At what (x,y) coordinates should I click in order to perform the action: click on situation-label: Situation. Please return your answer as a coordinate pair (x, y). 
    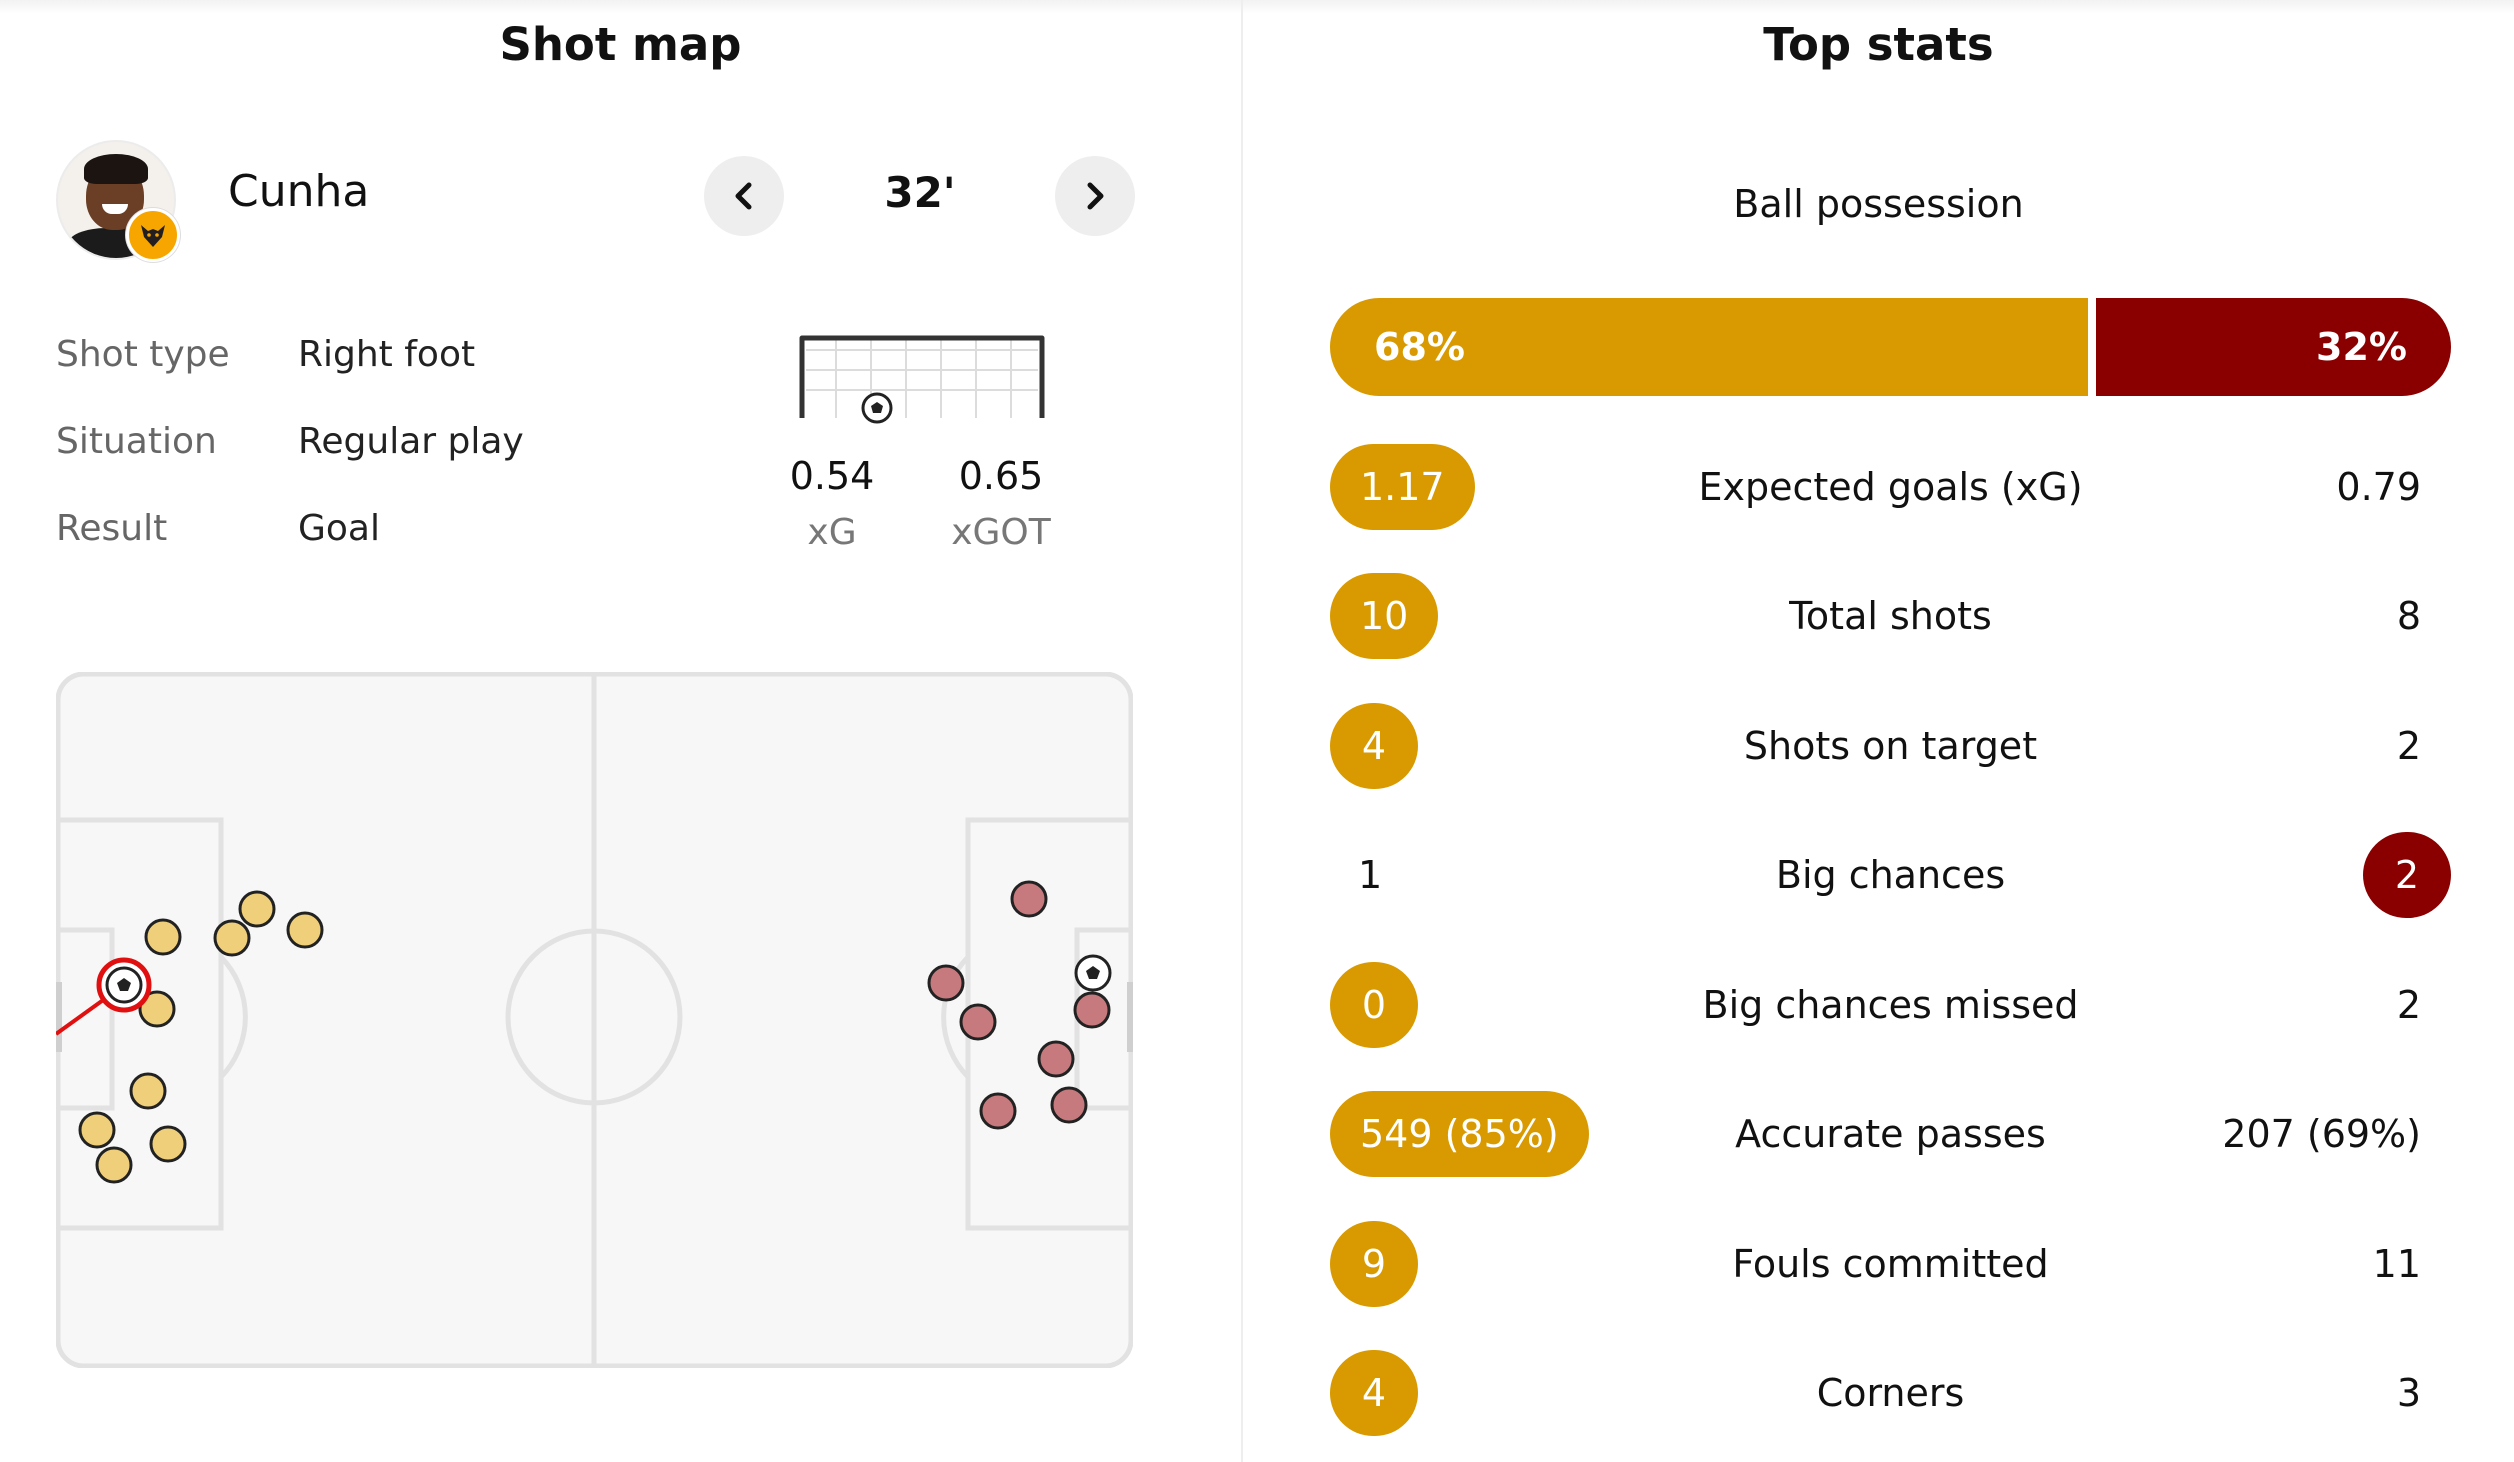
    Looking at the image, I should click on (136, 441).